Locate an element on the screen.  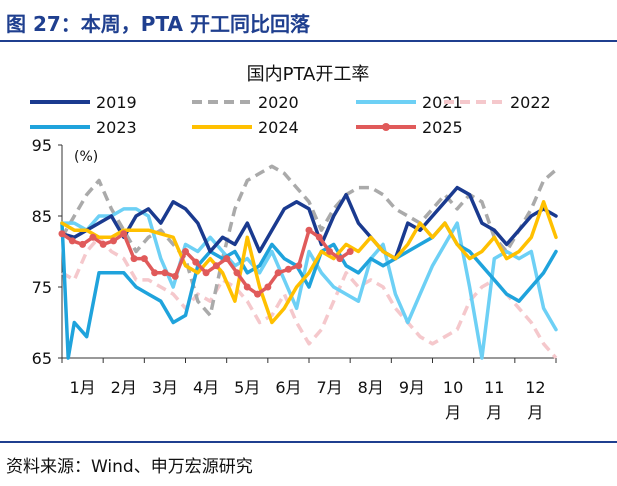
x-tick-label: 12 is located at coordinates (535, 387).